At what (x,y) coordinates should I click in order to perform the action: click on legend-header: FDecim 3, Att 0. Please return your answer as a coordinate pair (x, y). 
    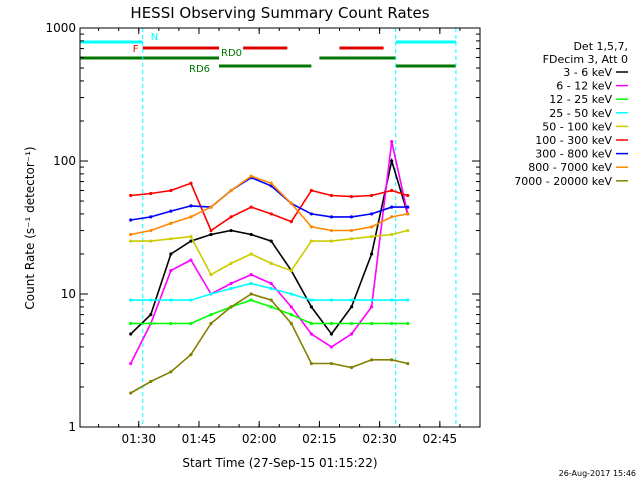
    Looking at the image, I should click on (585, 59).